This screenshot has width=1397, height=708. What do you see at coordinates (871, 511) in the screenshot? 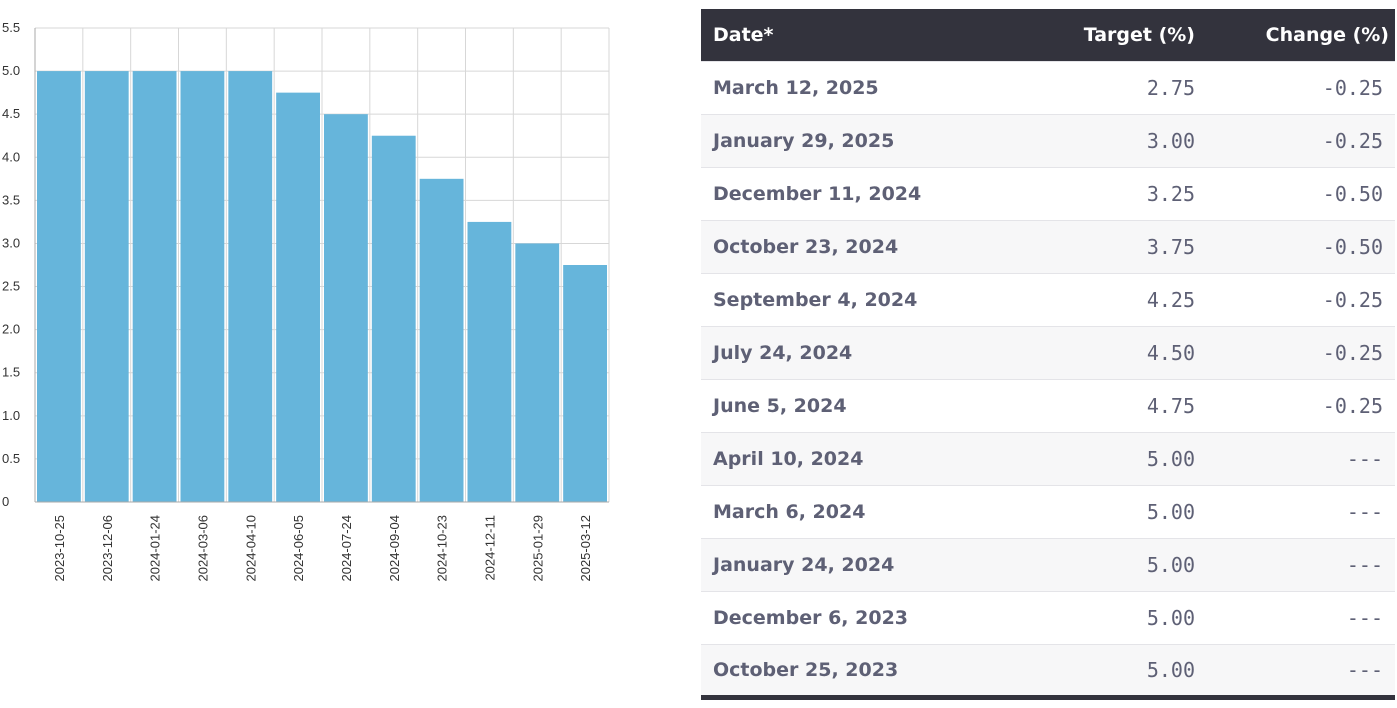
I see `row-date: March 6, 2024` at bounding box center [871, 511].